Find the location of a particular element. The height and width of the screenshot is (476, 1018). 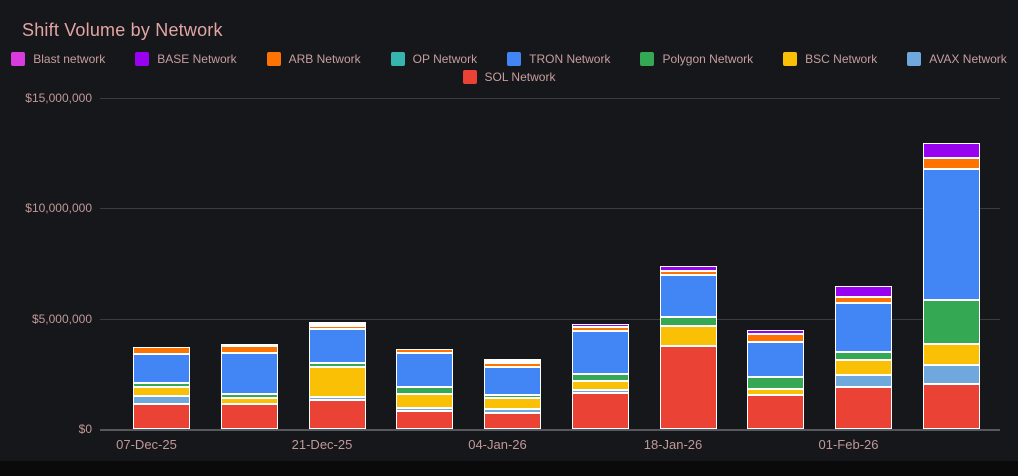

legend-item-polygon-network: Polygon Network is located at coordinates (696, 59).